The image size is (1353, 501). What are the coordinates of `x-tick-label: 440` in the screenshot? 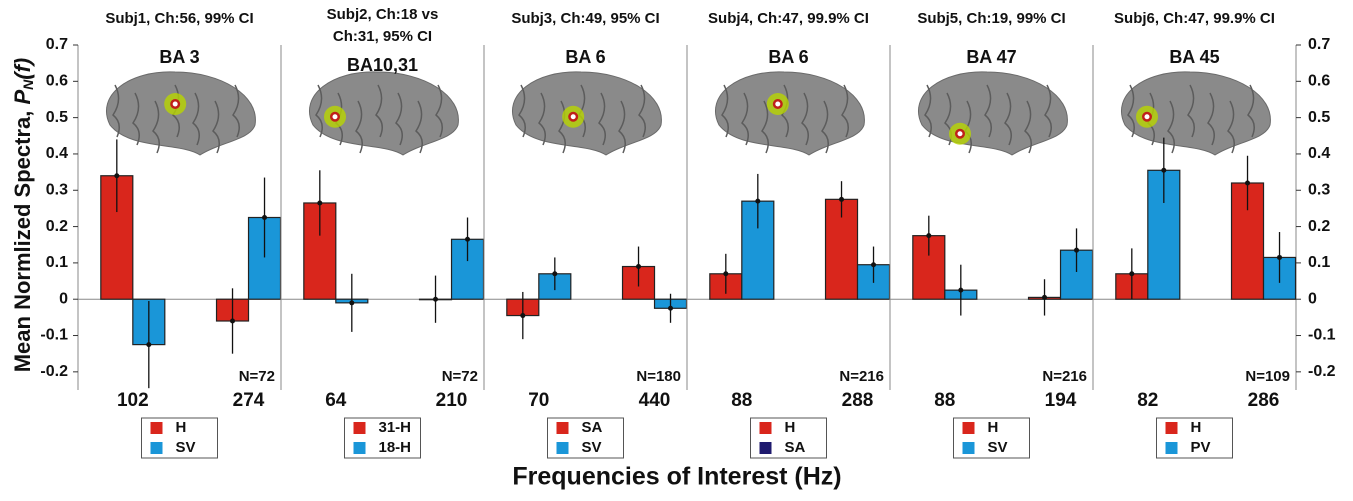 It's located at (655, 400).